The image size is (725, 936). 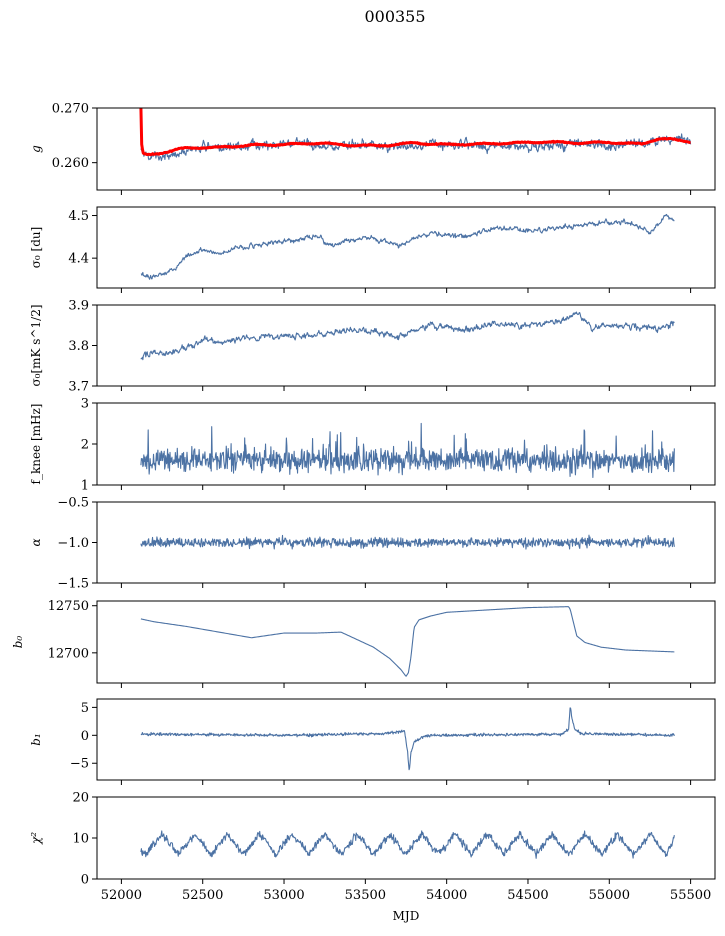 What do you see at coordinates (407, 542) in the screenshot?
I see `series-line-alpha` at bounding box center [407, 542].